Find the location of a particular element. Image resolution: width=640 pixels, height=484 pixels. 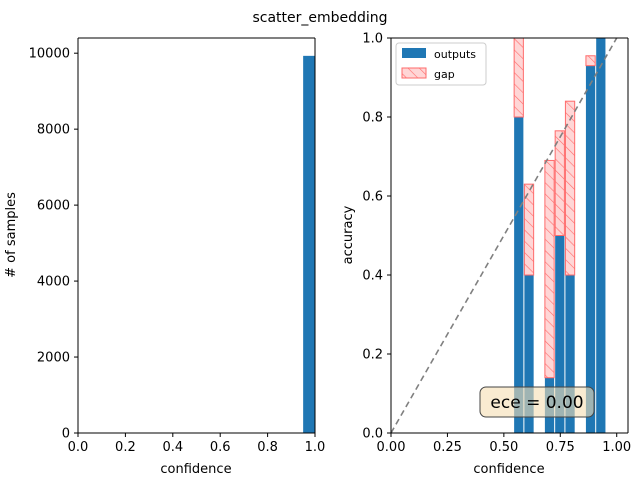

histogram-bars is located at coordinates (261, 244).